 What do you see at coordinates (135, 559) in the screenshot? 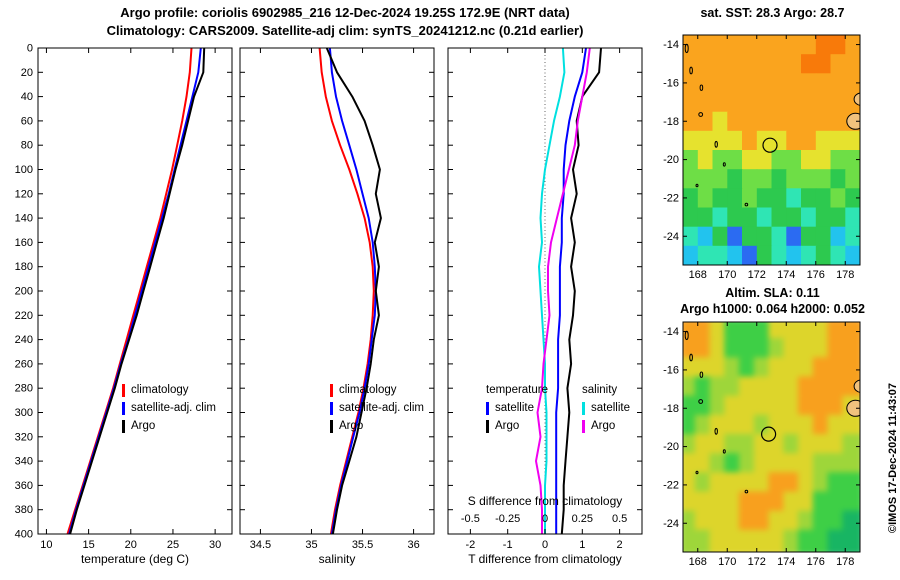
I see `temperature-axis-label: temperature (deg C)` at bounding box center [135, 559].